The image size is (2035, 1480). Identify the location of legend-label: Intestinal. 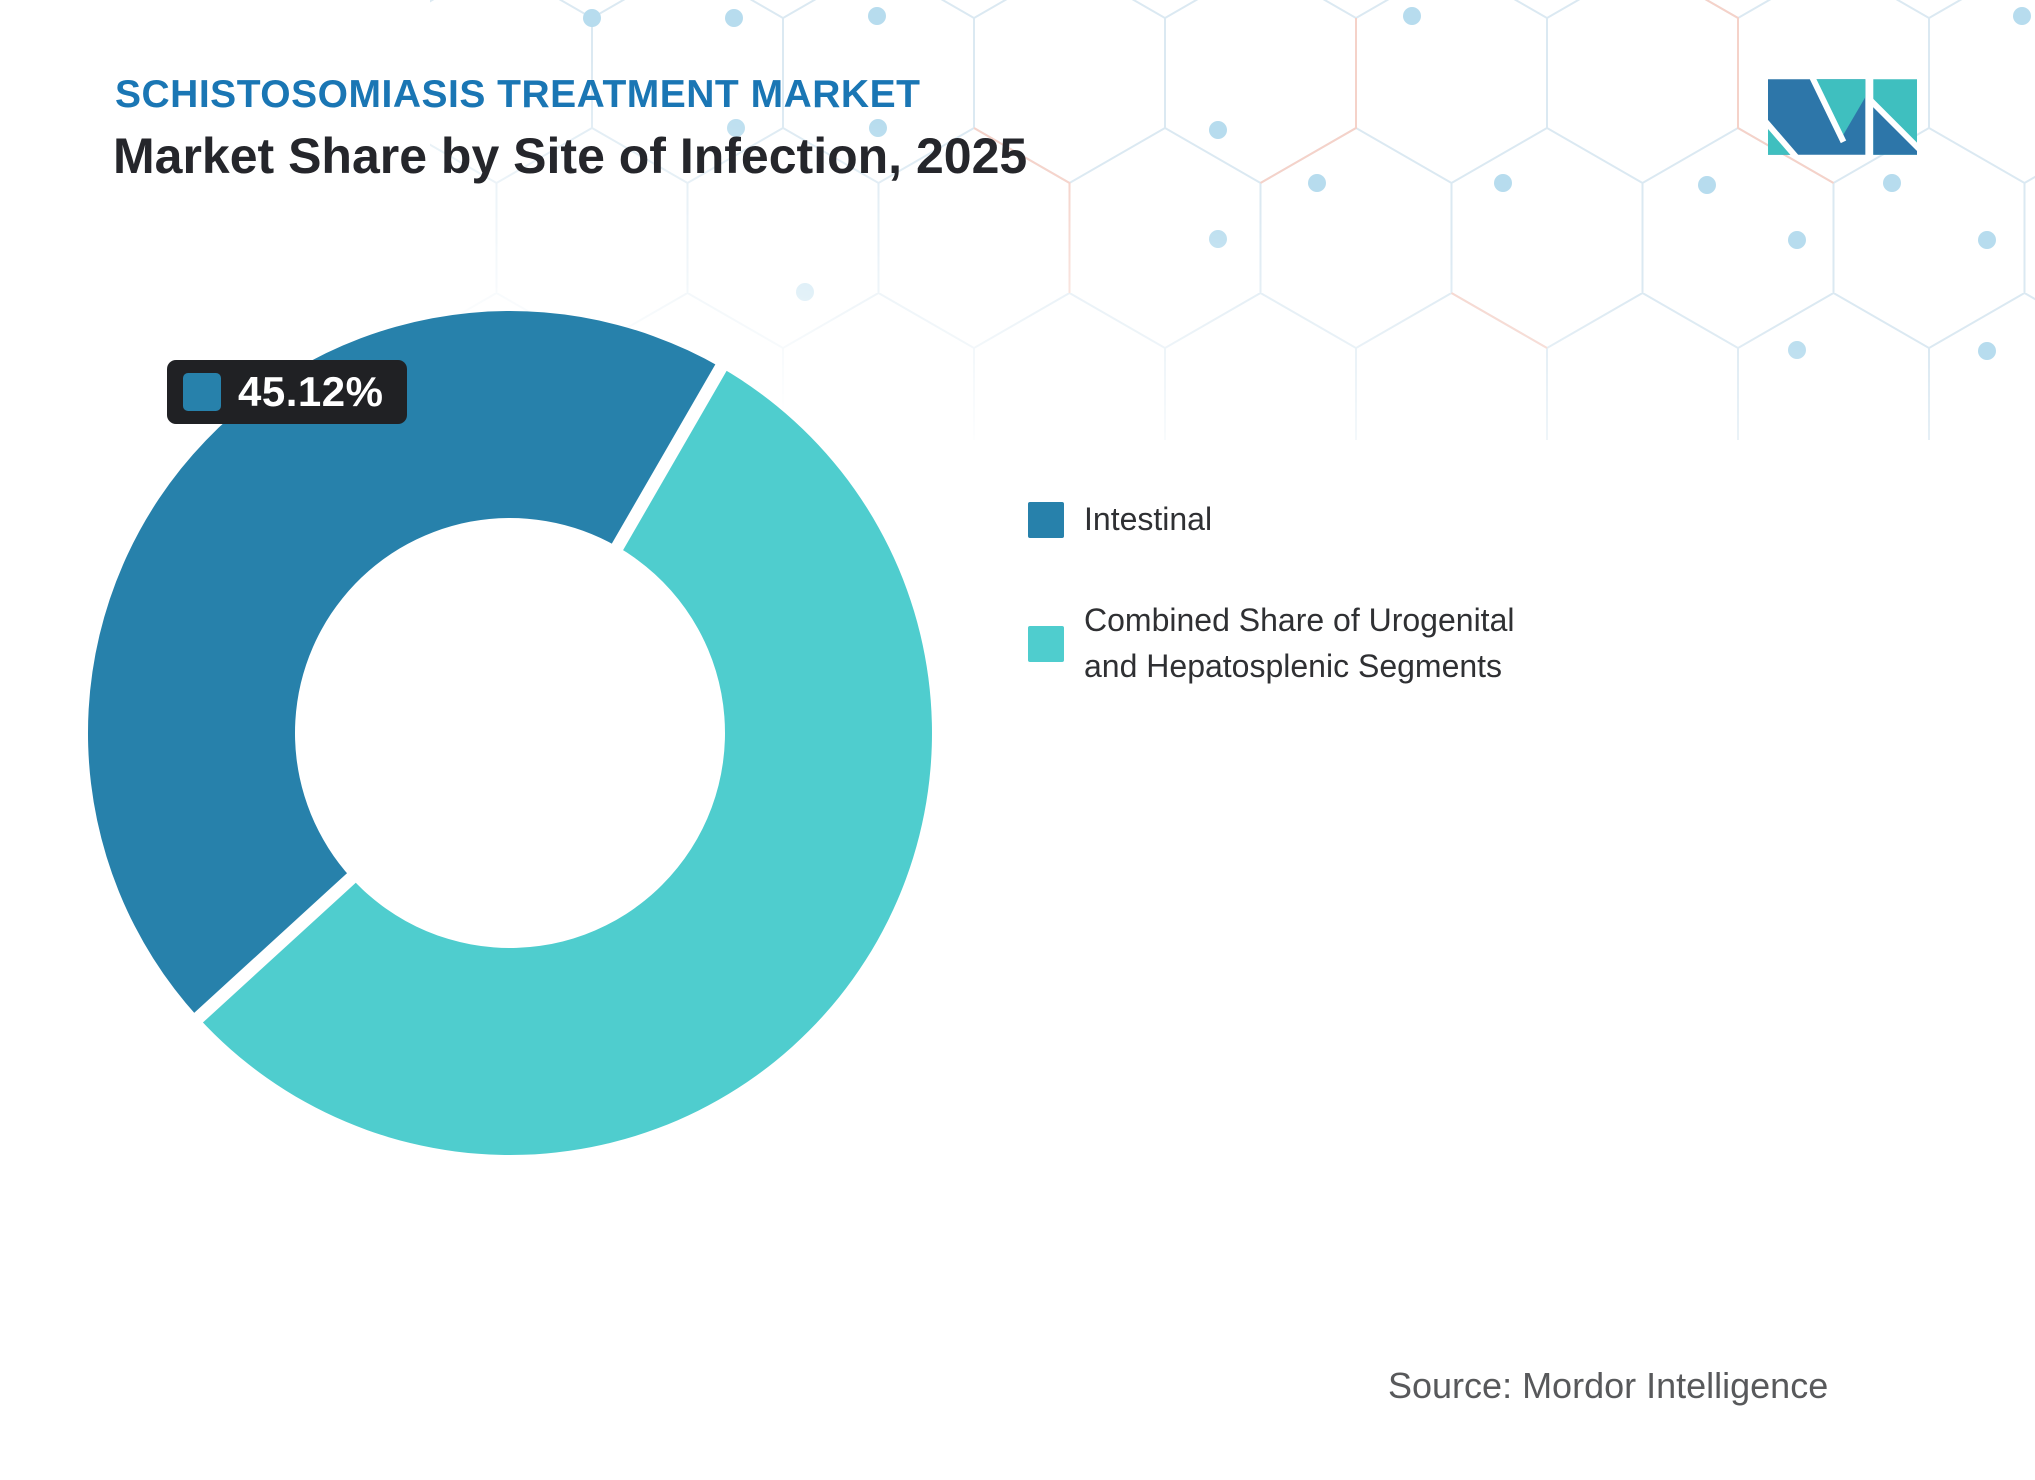
(1148, 519).